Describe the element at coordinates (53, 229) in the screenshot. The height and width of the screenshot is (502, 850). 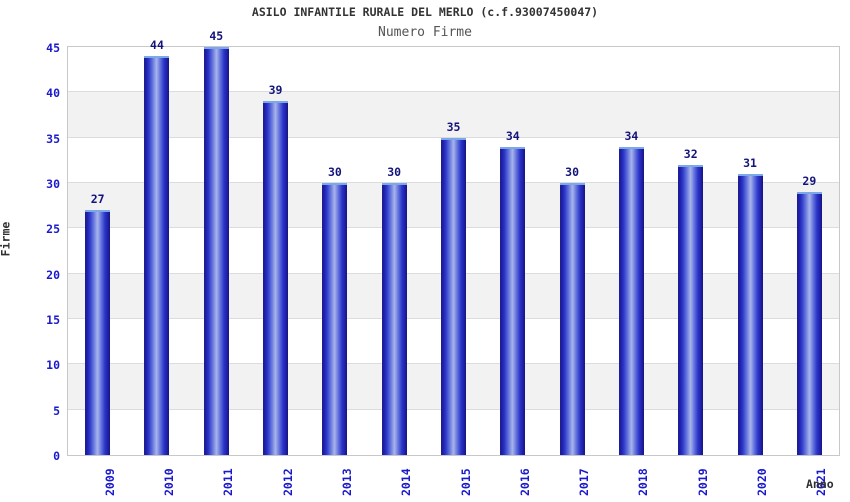
I see `y-tick-label: 25` at that location.